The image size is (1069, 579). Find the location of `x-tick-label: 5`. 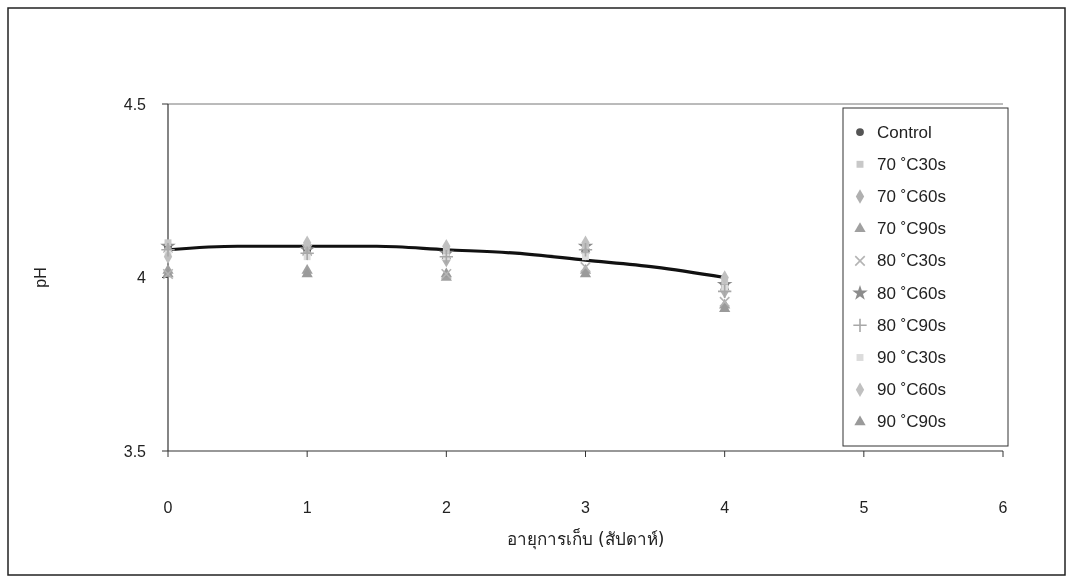

x-tick-label: 5 is located at coordinates (864, 507).